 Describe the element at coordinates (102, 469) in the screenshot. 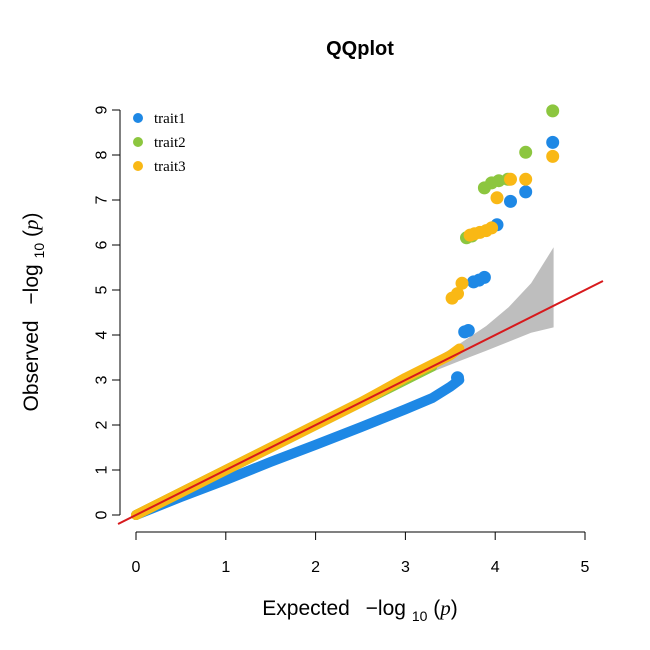

I see `y-tick-label: 1` at that location.